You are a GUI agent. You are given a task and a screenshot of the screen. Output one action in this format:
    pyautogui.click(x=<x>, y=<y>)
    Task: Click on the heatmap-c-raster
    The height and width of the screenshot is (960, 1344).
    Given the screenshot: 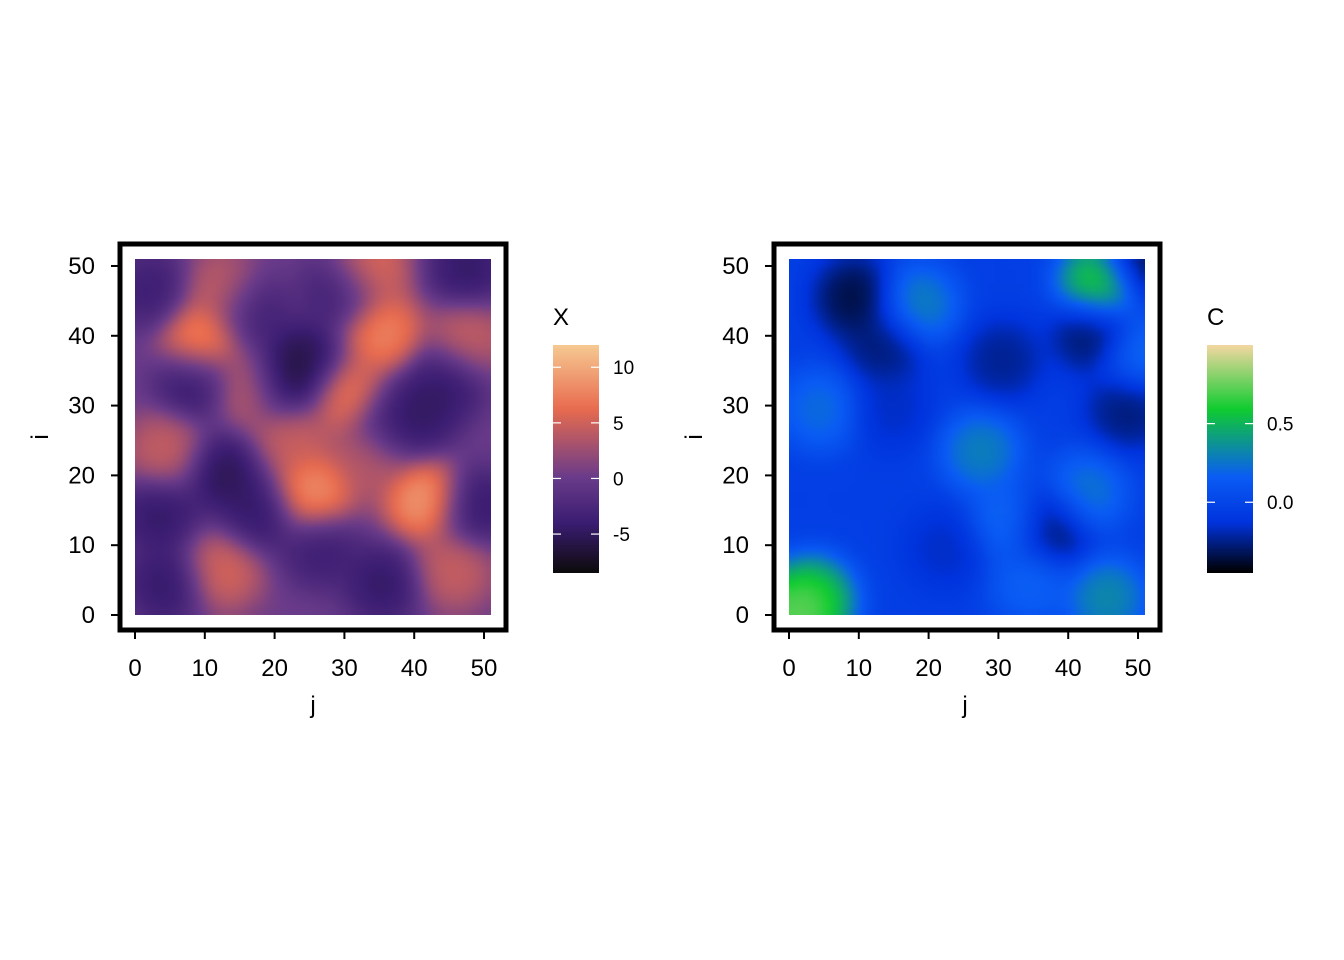 What is the action you would take?
    pyautogui.click(x=967, y=437)
    